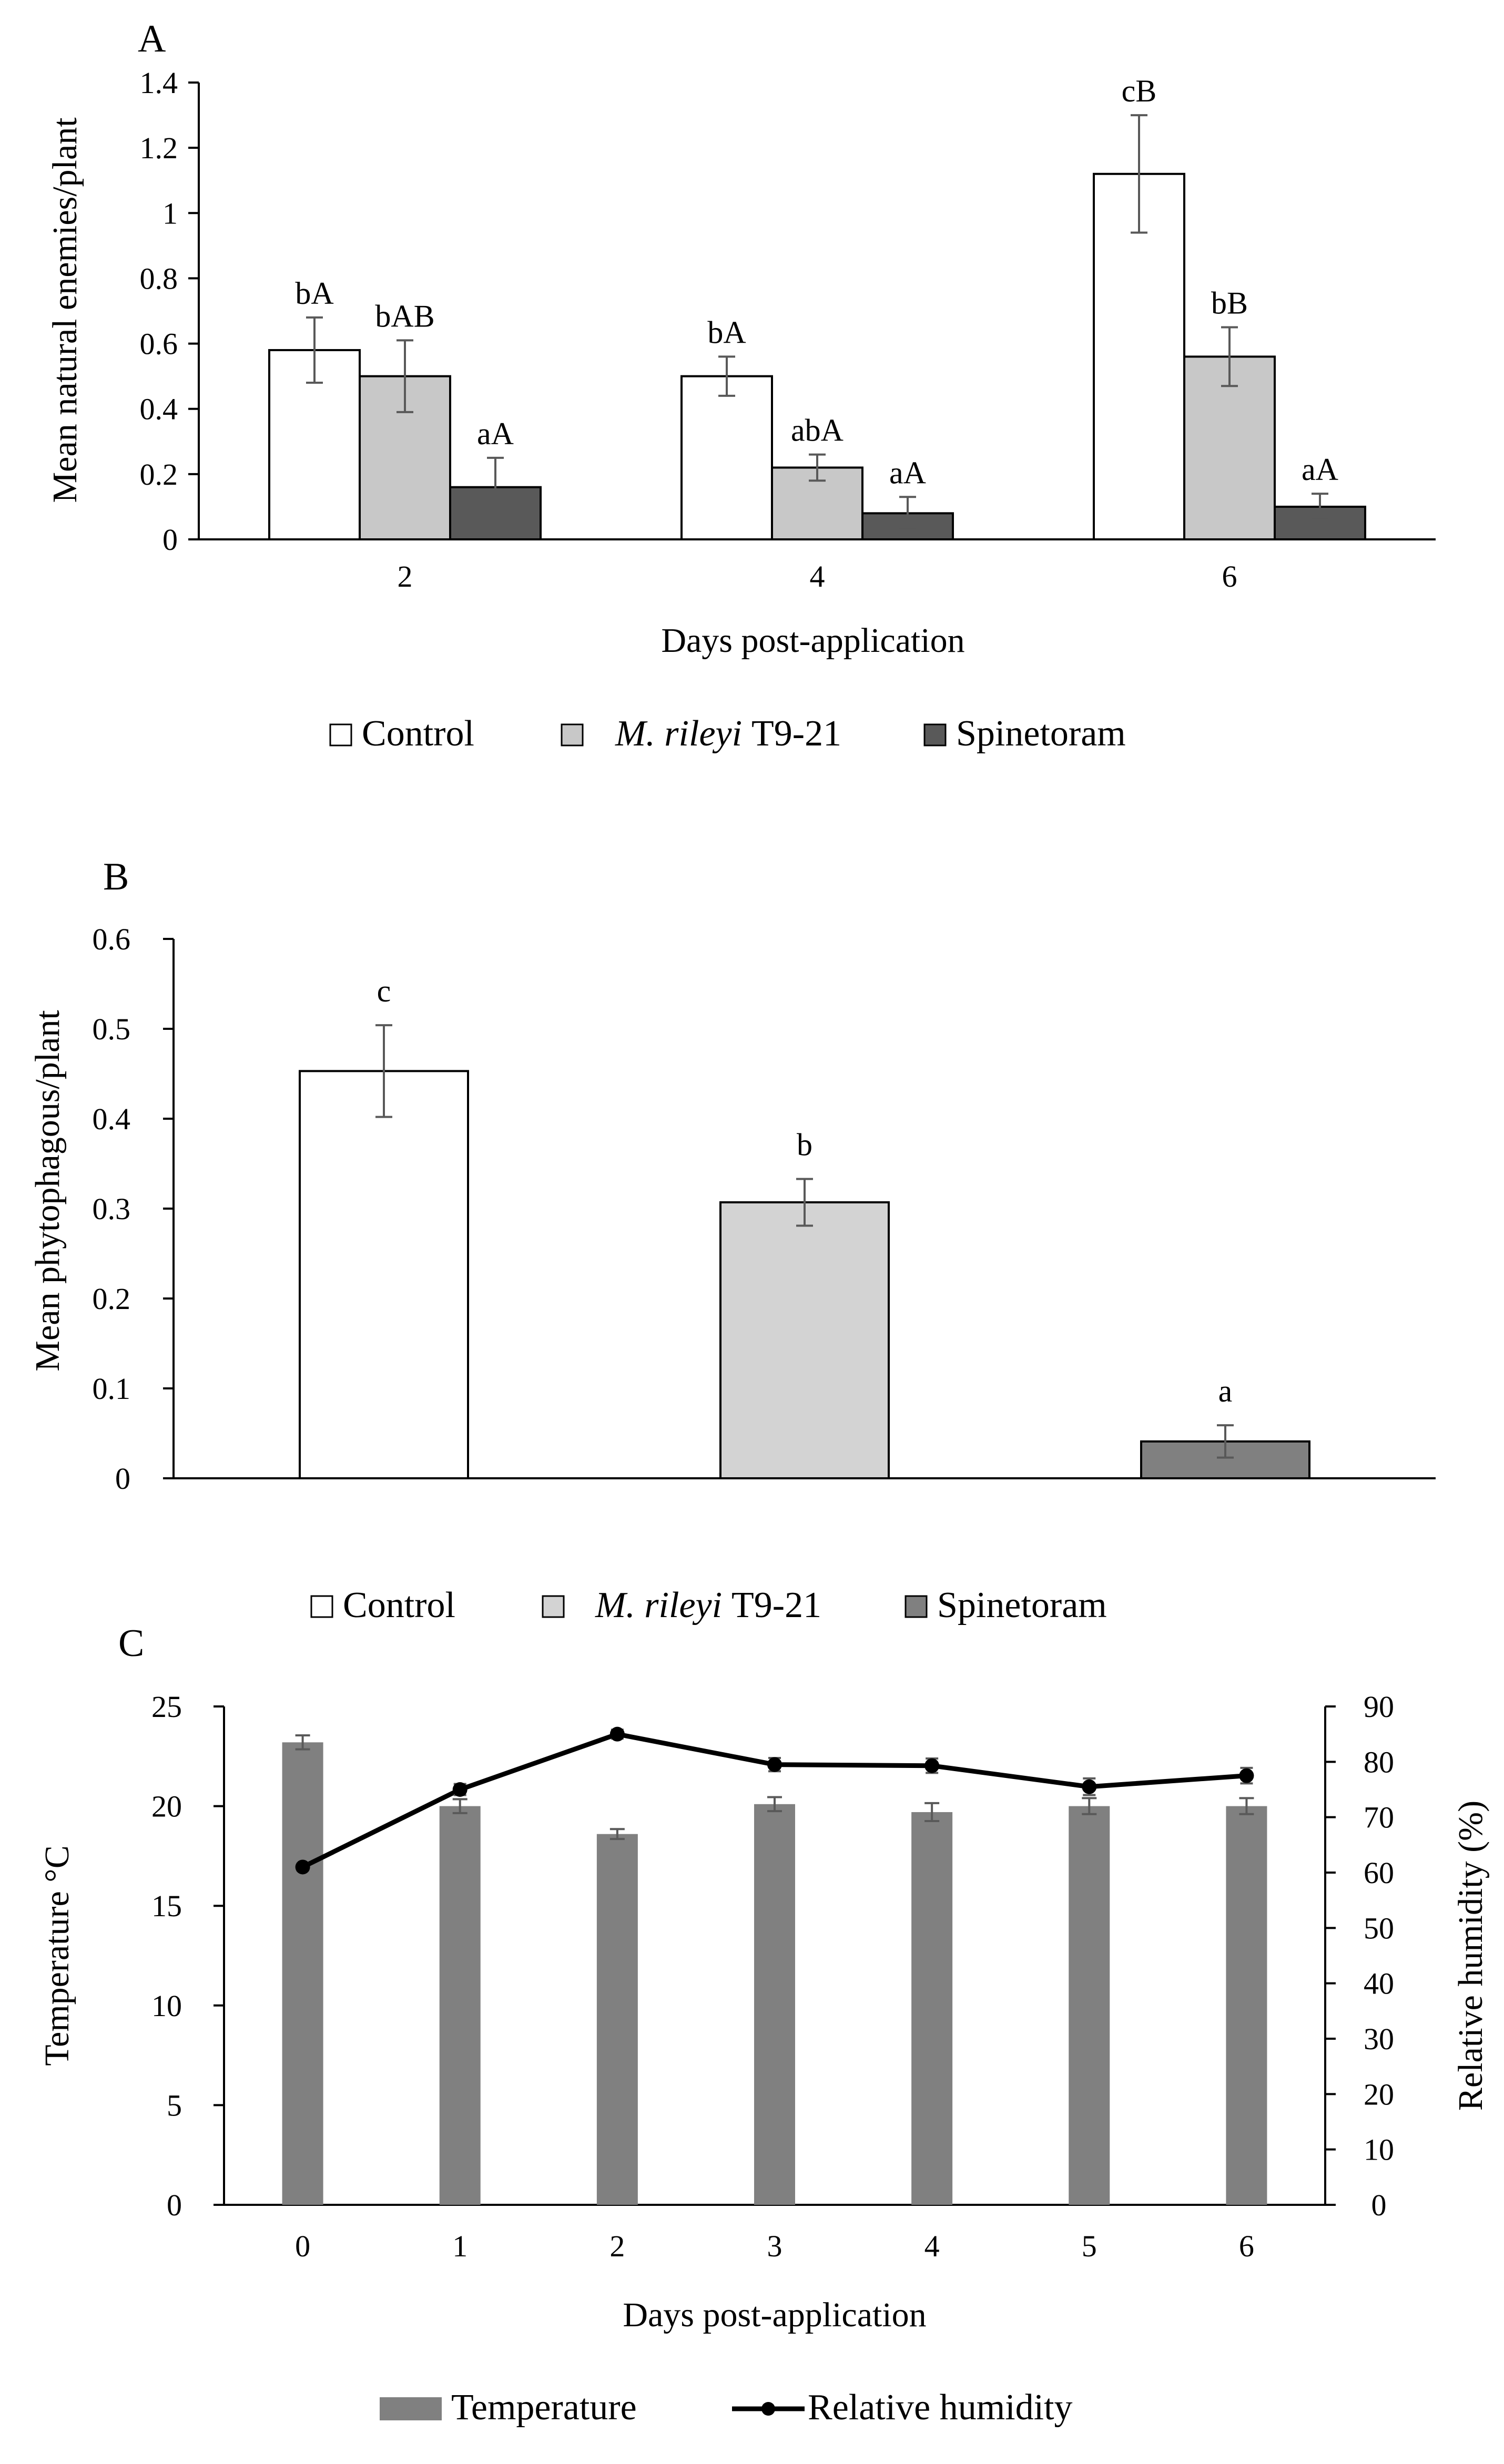 This screenshot has width=1504, height=2464. I want to click on panel-b-y-tick-label: 0.3, so click(112, 1209).